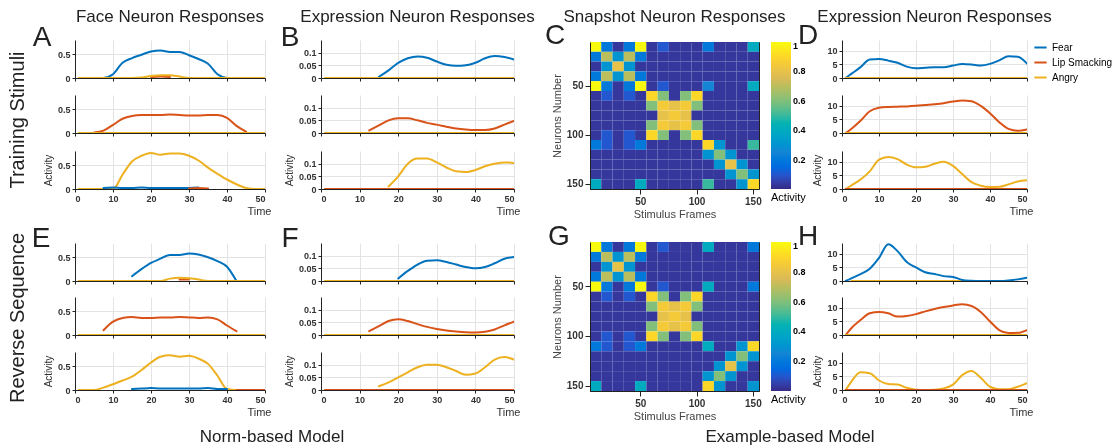 This screenshot has width=1119, height=448. Describe the element at coordinates (1063, 47) in the screenshot. I see `legend-label: Fear` at that location.